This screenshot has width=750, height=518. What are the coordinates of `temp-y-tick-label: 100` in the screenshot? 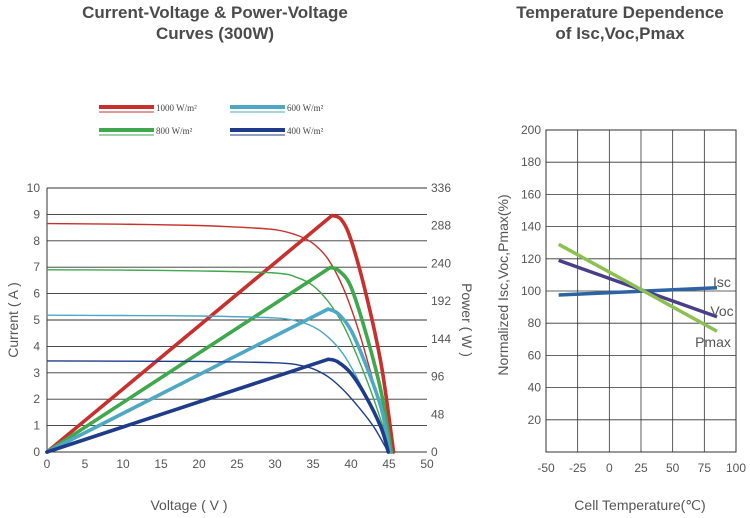 It's located at (531, 291).